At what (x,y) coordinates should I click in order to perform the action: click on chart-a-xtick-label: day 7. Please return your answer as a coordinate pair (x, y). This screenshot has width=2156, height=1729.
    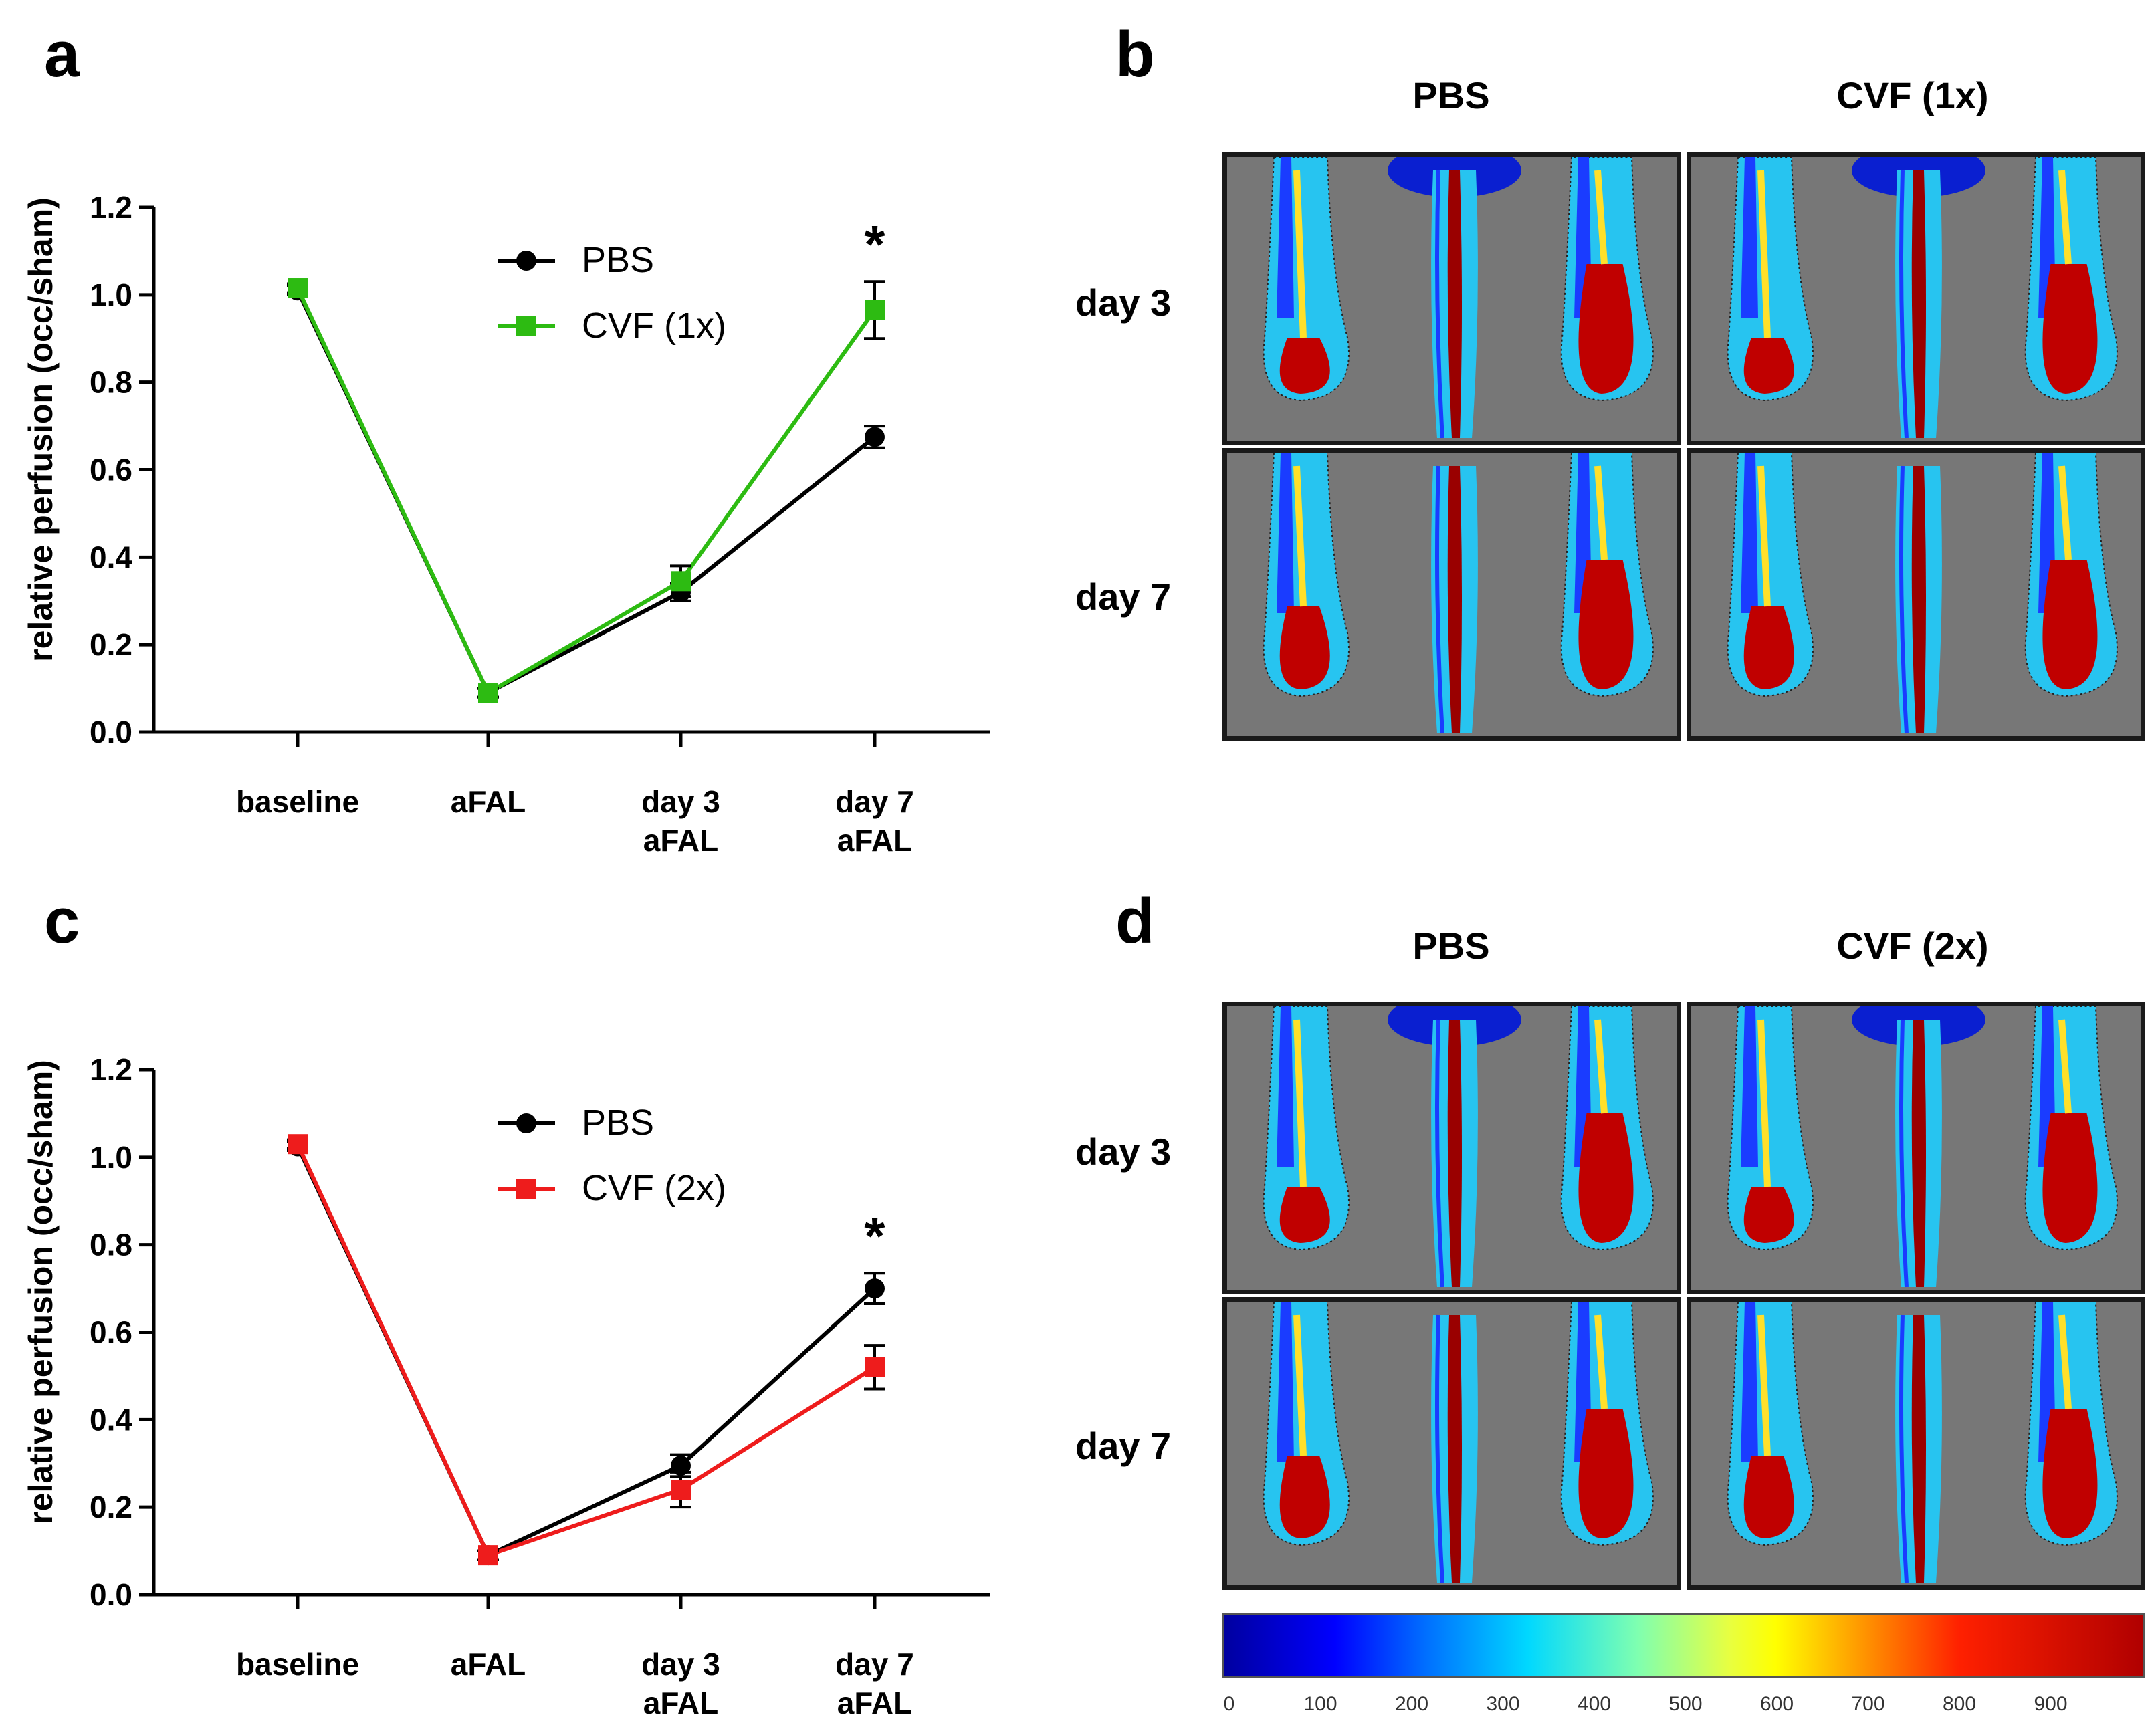
    Looking at the image, I should click on (875, 802).